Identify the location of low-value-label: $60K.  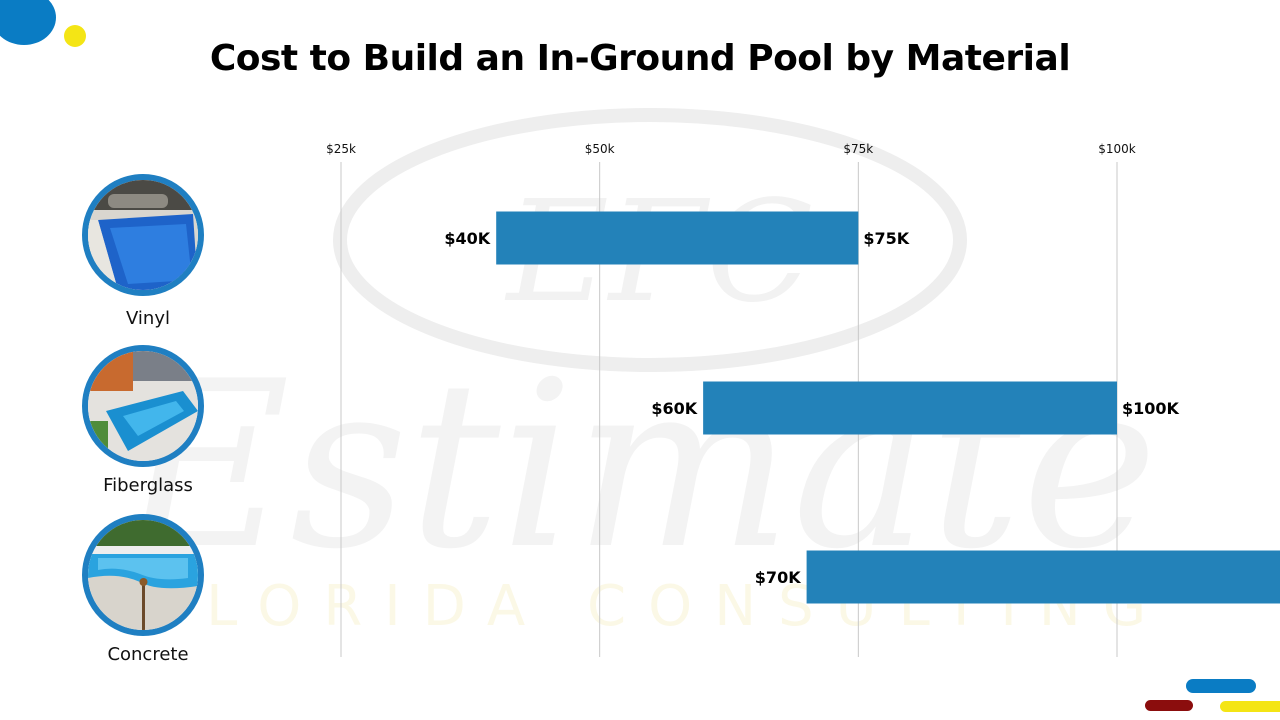
(674, 408).